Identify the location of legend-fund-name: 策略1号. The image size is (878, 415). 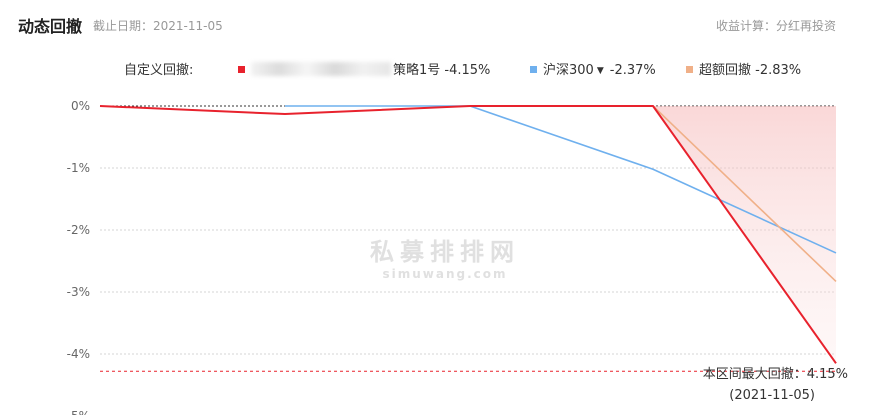
(417, 70).